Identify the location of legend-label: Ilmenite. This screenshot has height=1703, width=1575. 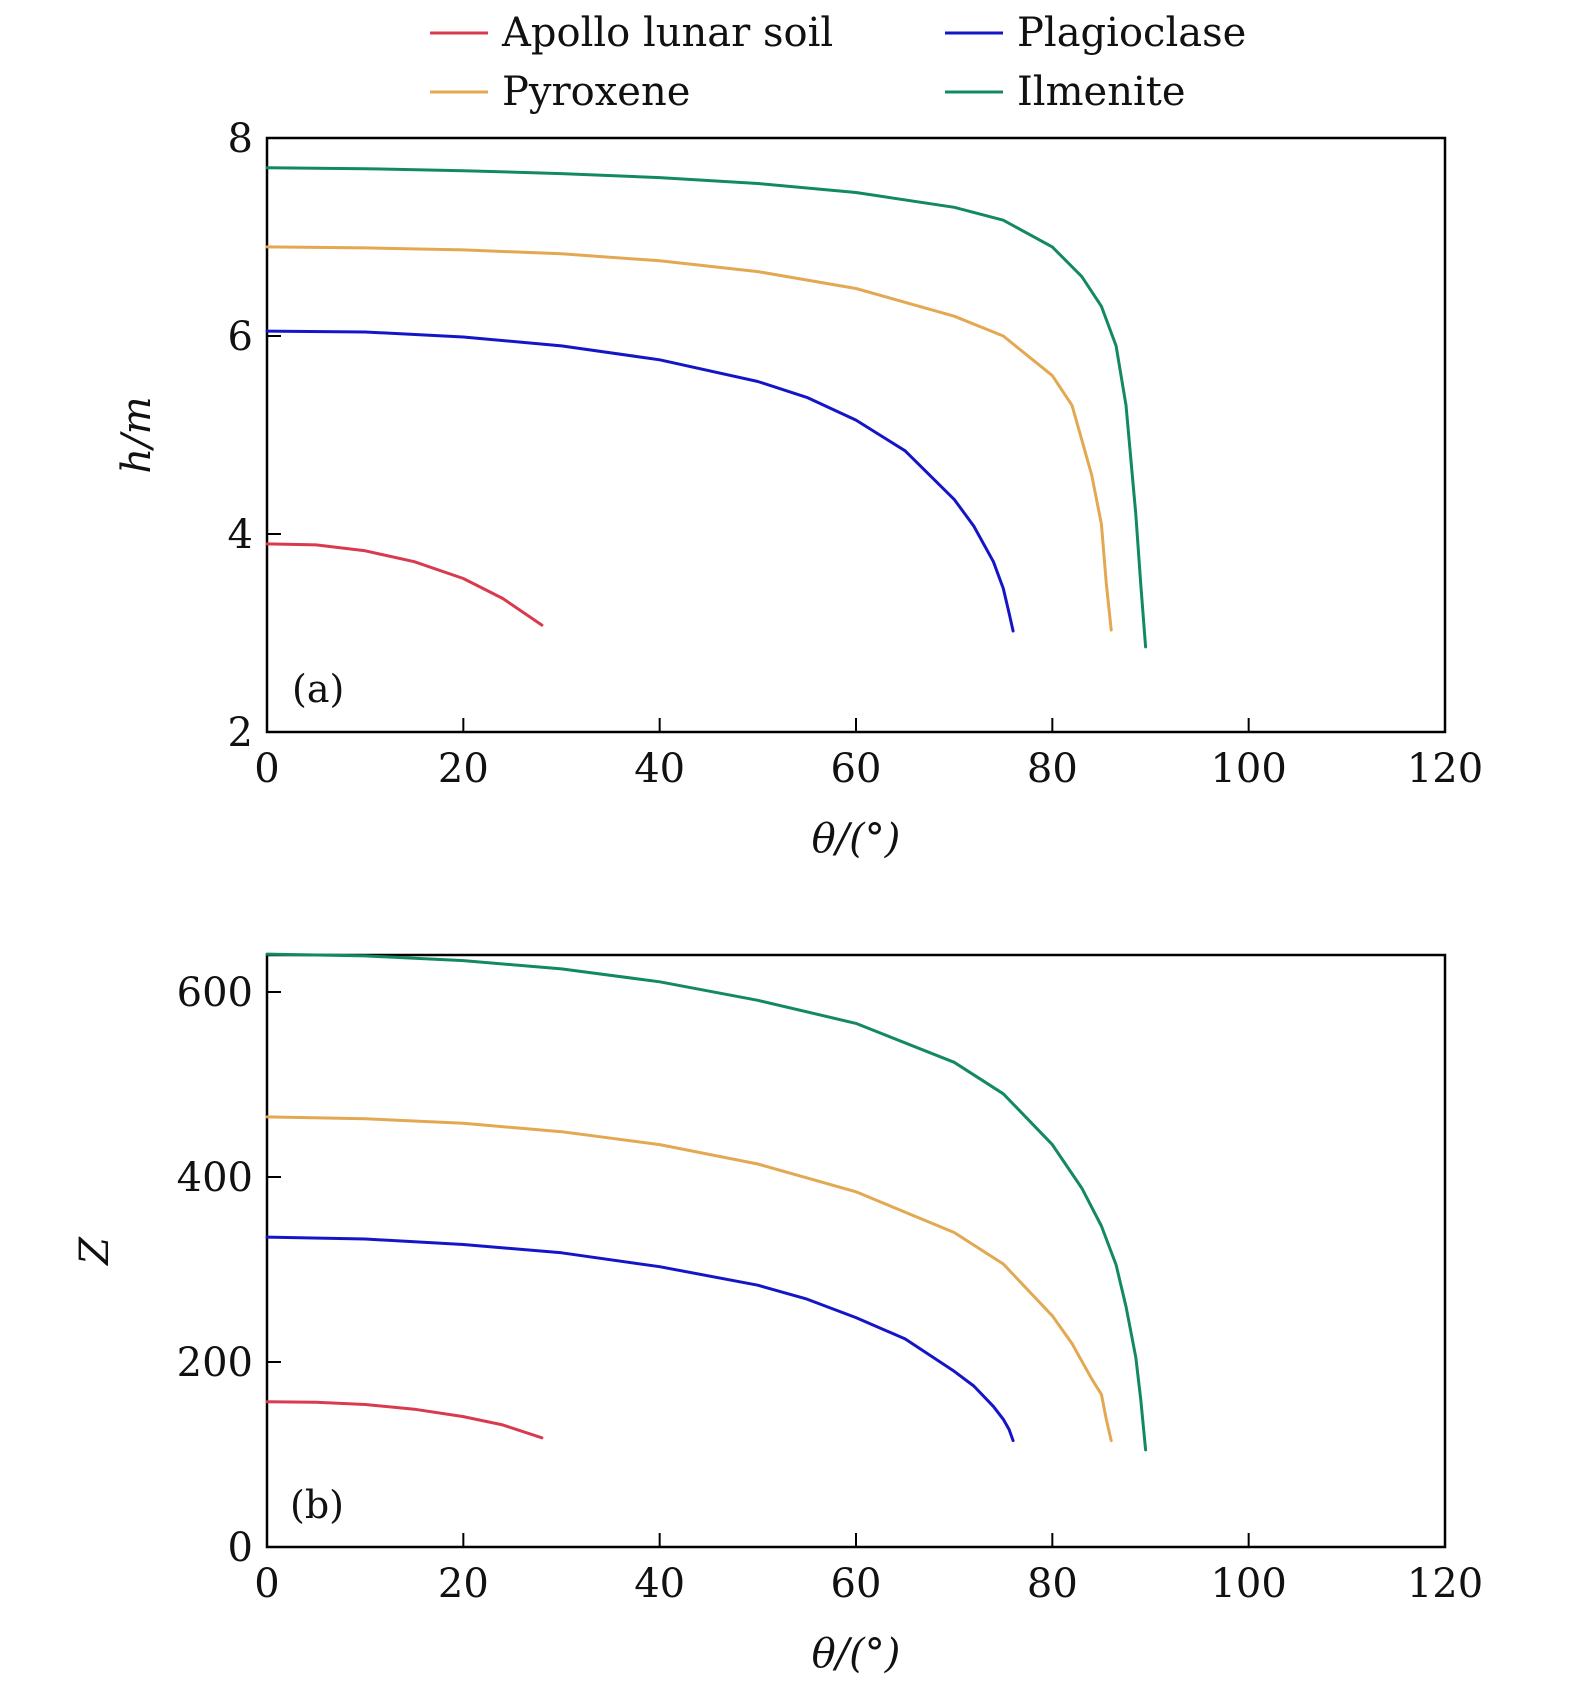
(1101, 92).